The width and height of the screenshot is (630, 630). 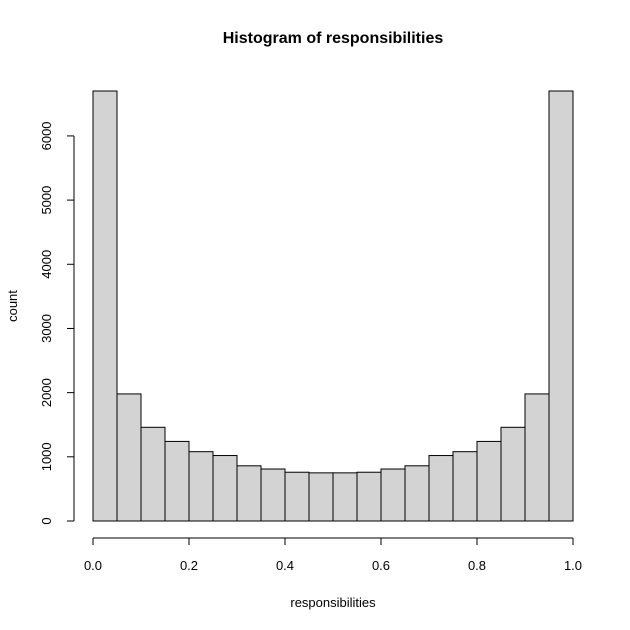 I want to click on y-tick-label: 5000, so click(x=46, y=200).